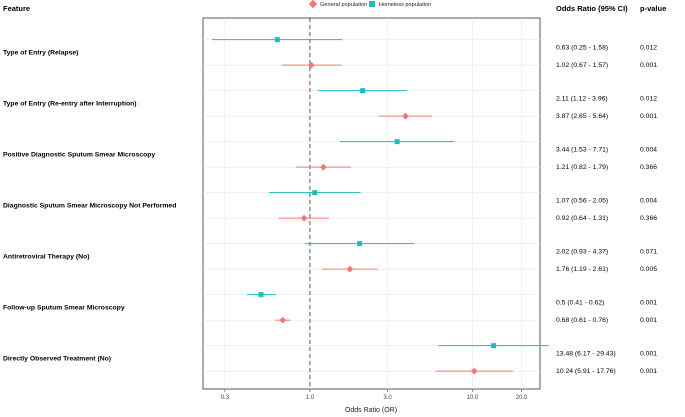 The height and width of the screenshot is (417, 685). Describe the element at coordinates (648, 269) in the screenshot. I see `p-value: 0.005` at that location.